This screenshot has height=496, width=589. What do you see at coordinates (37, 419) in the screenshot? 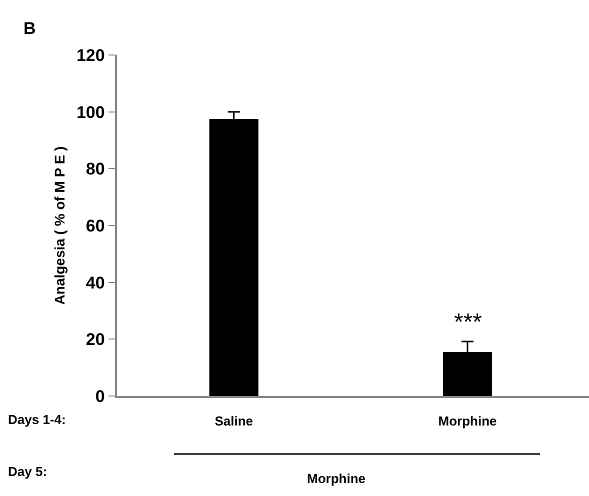
I see `text: Days 1-4:` at bounding box center [37, 419].